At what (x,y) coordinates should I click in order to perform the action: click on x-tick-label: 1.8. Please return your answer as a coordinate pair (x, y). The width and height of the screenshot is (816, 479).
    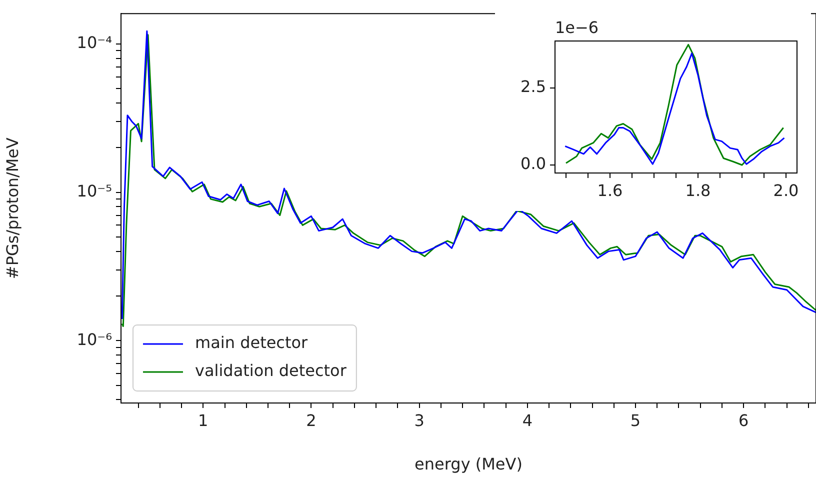
    Looking at the image, I should click on (698, 190).